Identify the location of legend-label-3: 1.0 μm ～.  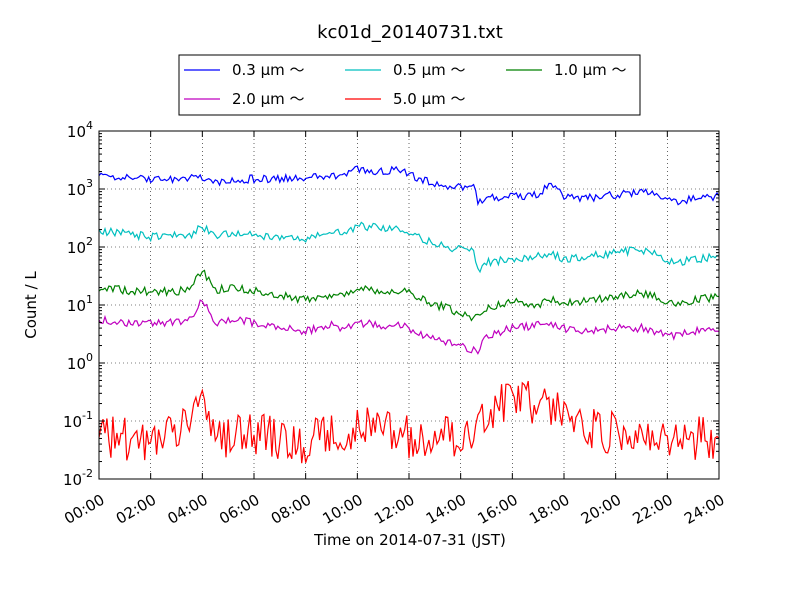
(590, 70).